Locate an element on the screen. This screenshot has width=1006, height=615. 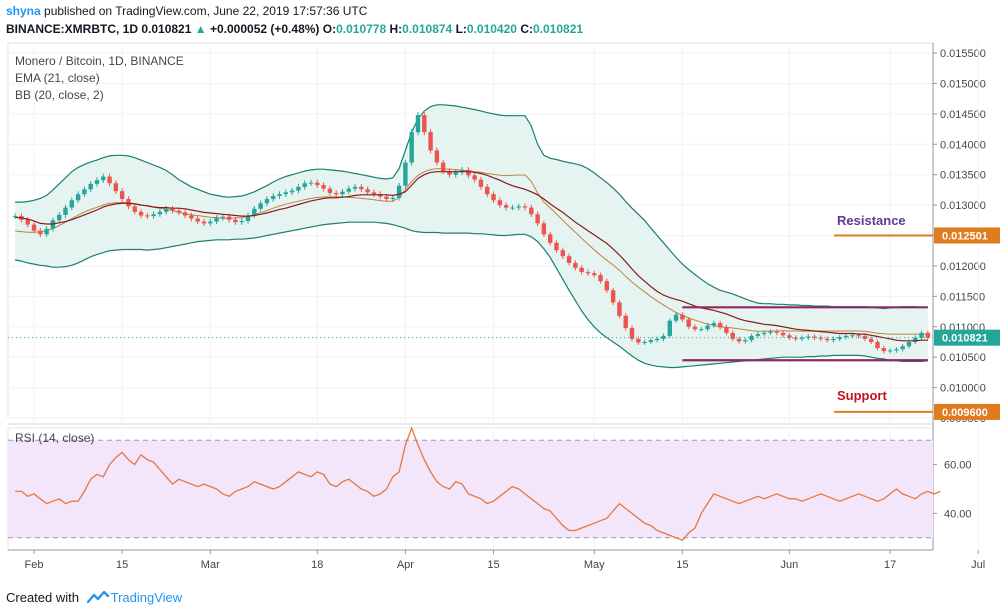
time-tick-label: Feb is located at coordinates (34, 565).